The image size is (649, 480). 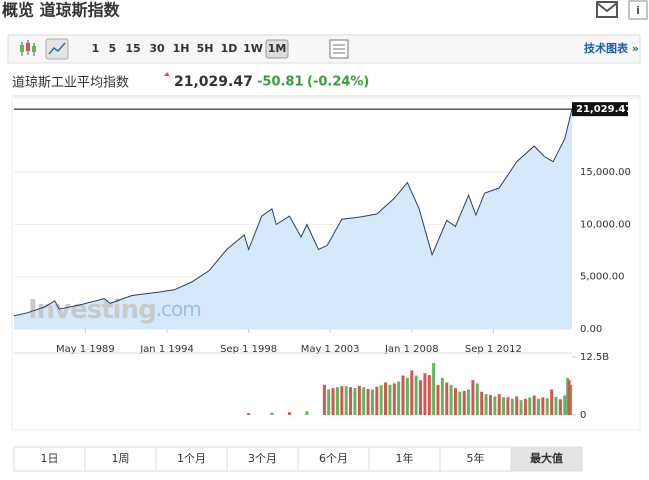 What do you see at coordinates (132, 48) in the screenshot?
I see `interval-button: 15` at bounding box center [132, 48].